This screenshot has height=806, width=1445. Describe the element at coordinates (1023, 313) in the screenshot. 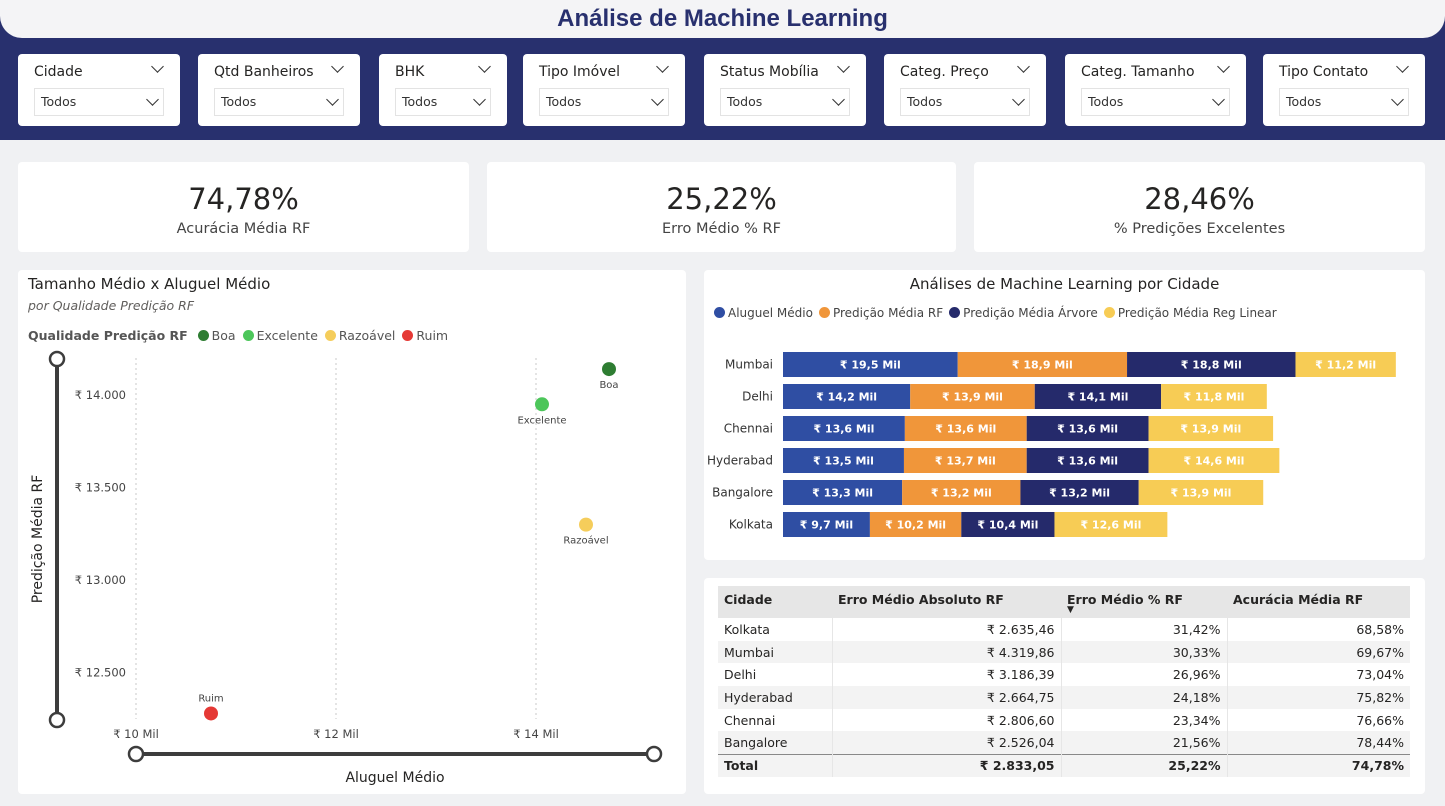

I see `legend-item: Predição Média Árvore` at that location.